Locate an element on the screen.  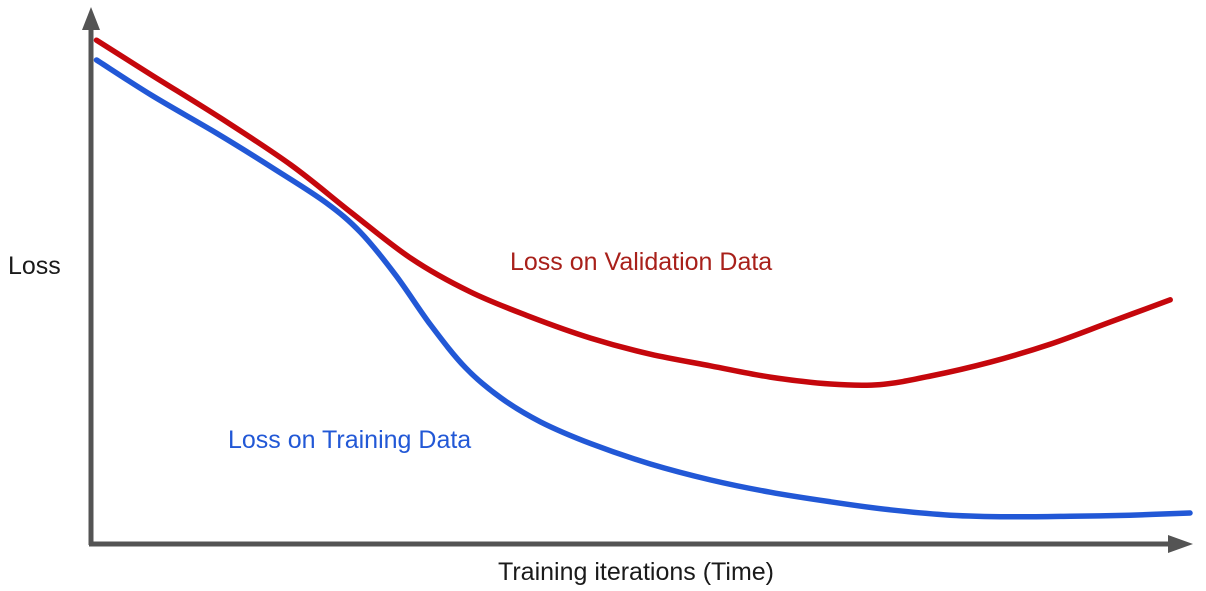
x-axis-arrow-icon is located at coordinates (1180, 544).